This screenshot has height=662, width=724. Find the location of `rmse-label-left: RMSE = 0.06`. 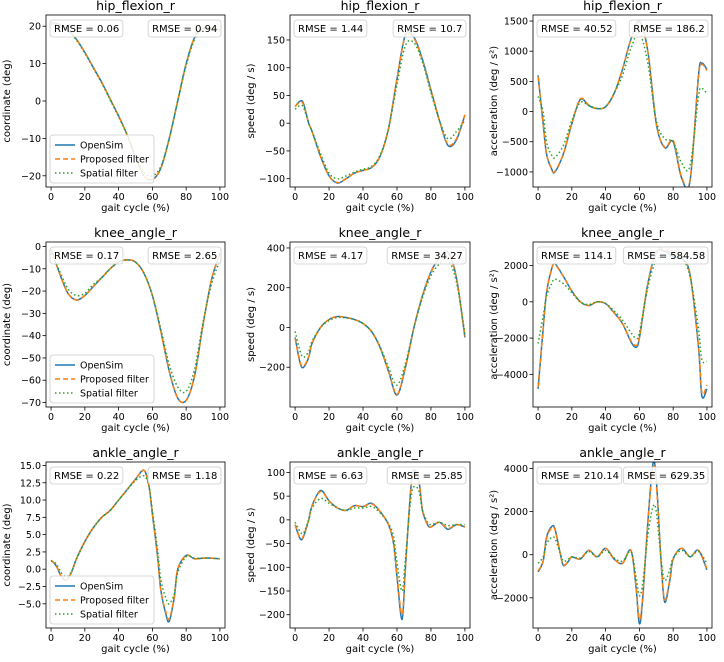

rmse-label-left: RMSE = 0.06 is located at coordinates (86, 29).